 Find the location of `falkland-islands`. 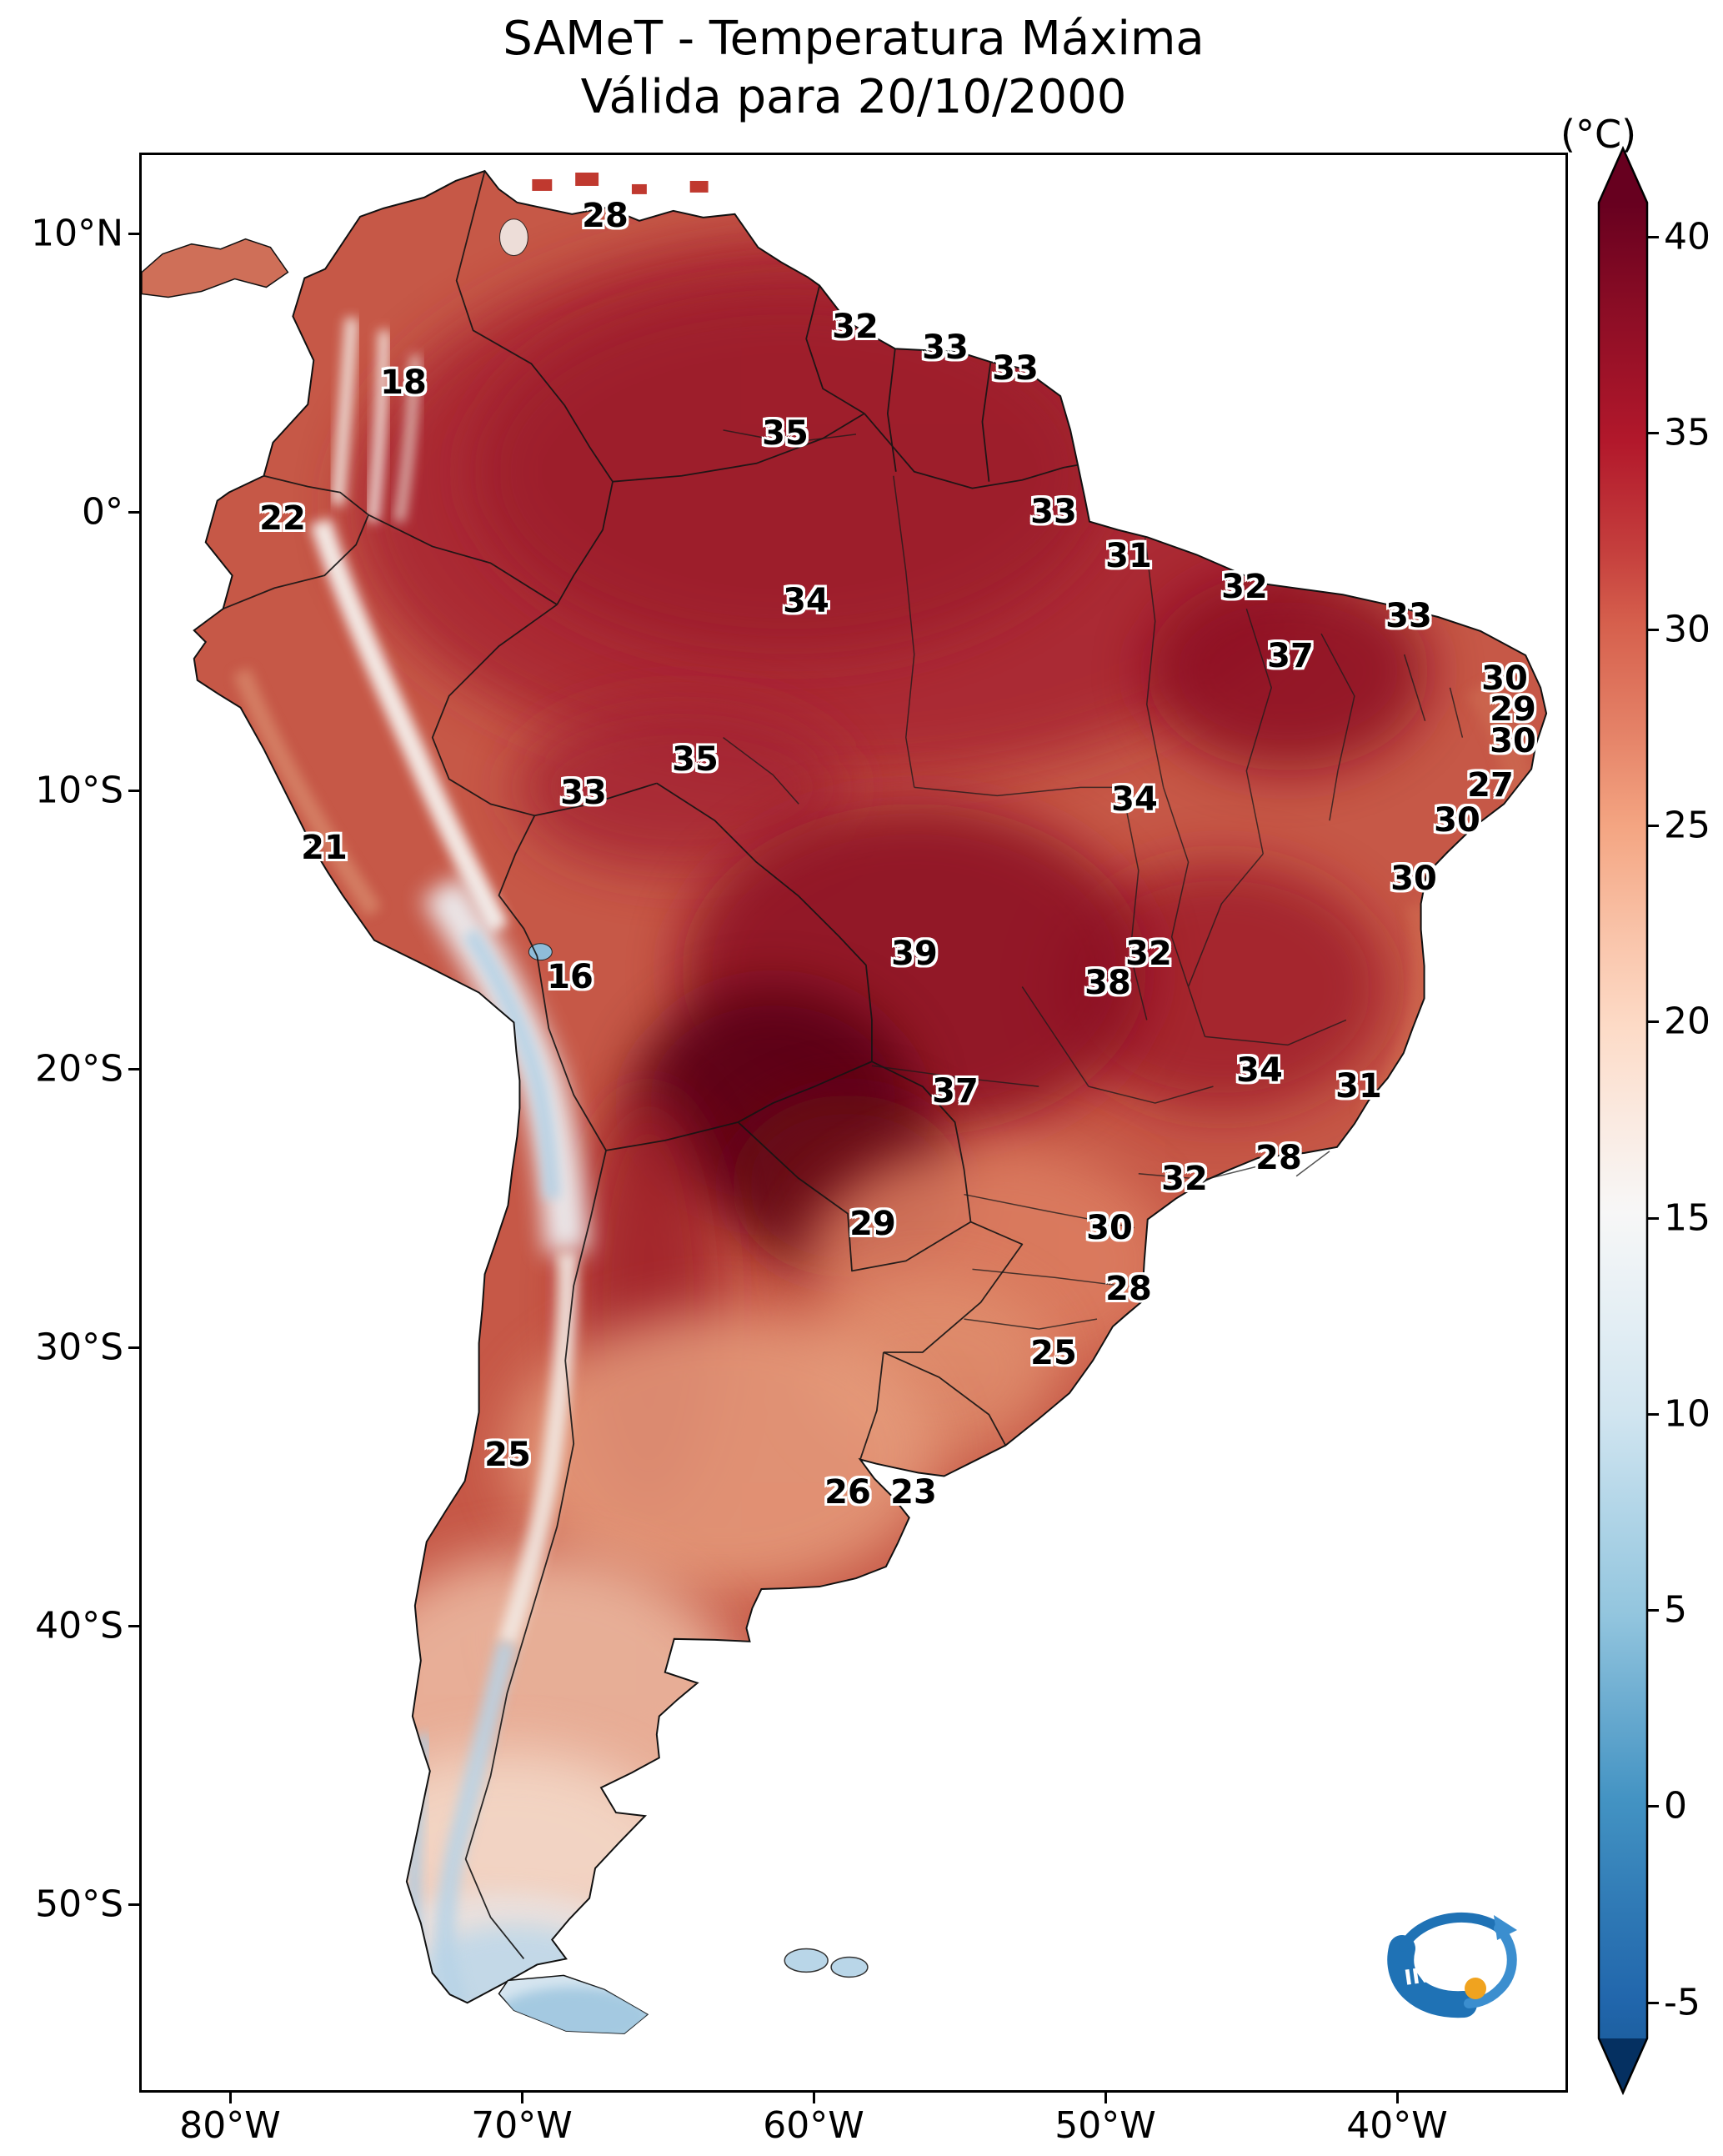

falkland-islands is located at coordinates (826, 1963).